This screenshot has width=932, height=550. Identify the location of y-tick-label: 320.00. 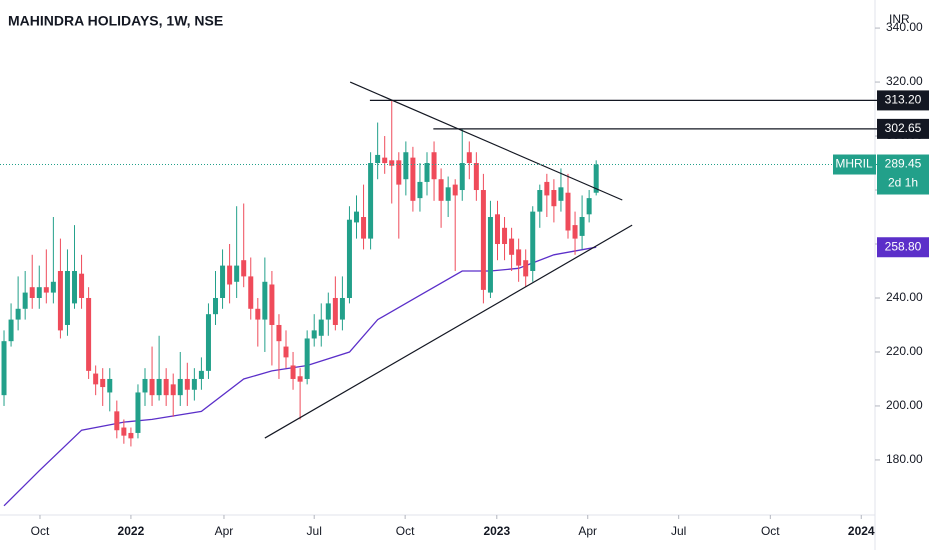
(904, 81).